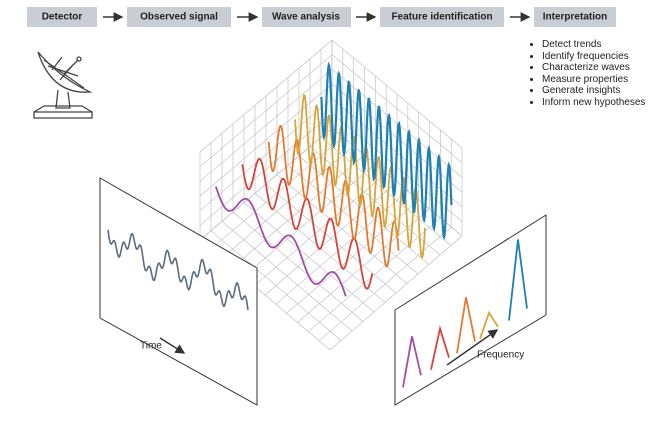 The width and height of the screenshot is (657, 422). I want to click on dish-icon, so click(63, 85).